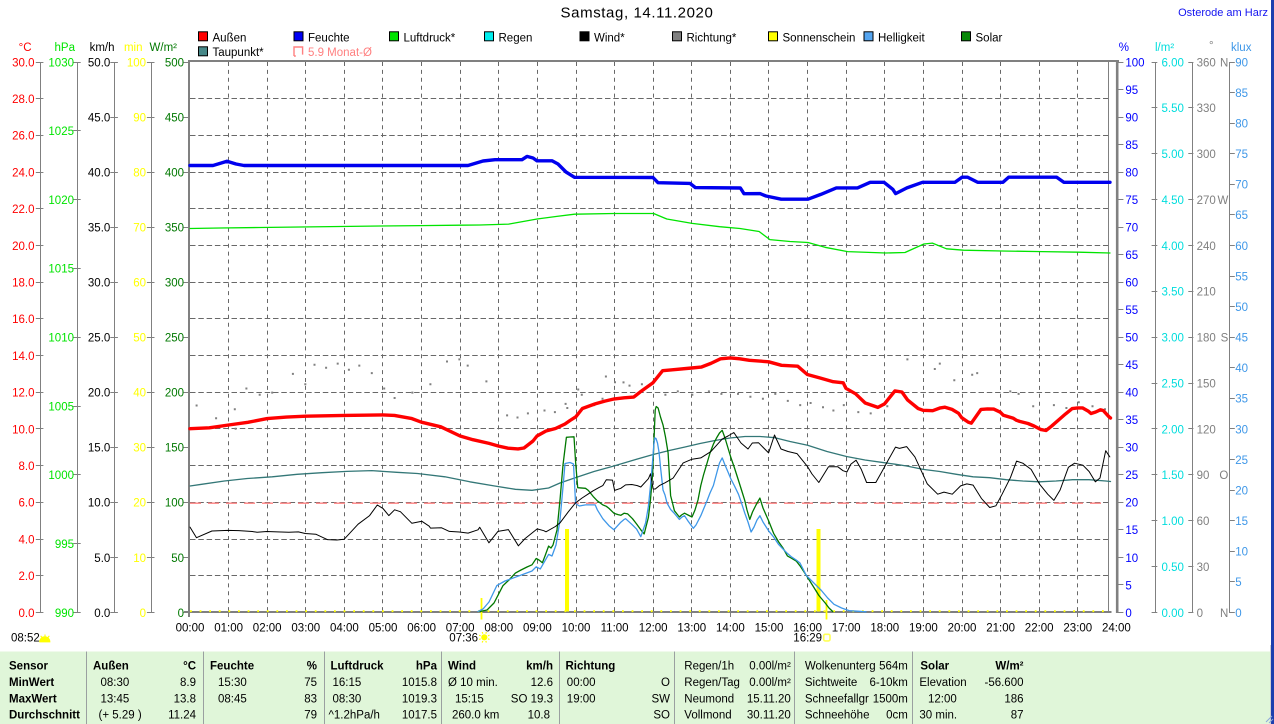  I want to click on svg-text: 18:00, so click(884, 629).